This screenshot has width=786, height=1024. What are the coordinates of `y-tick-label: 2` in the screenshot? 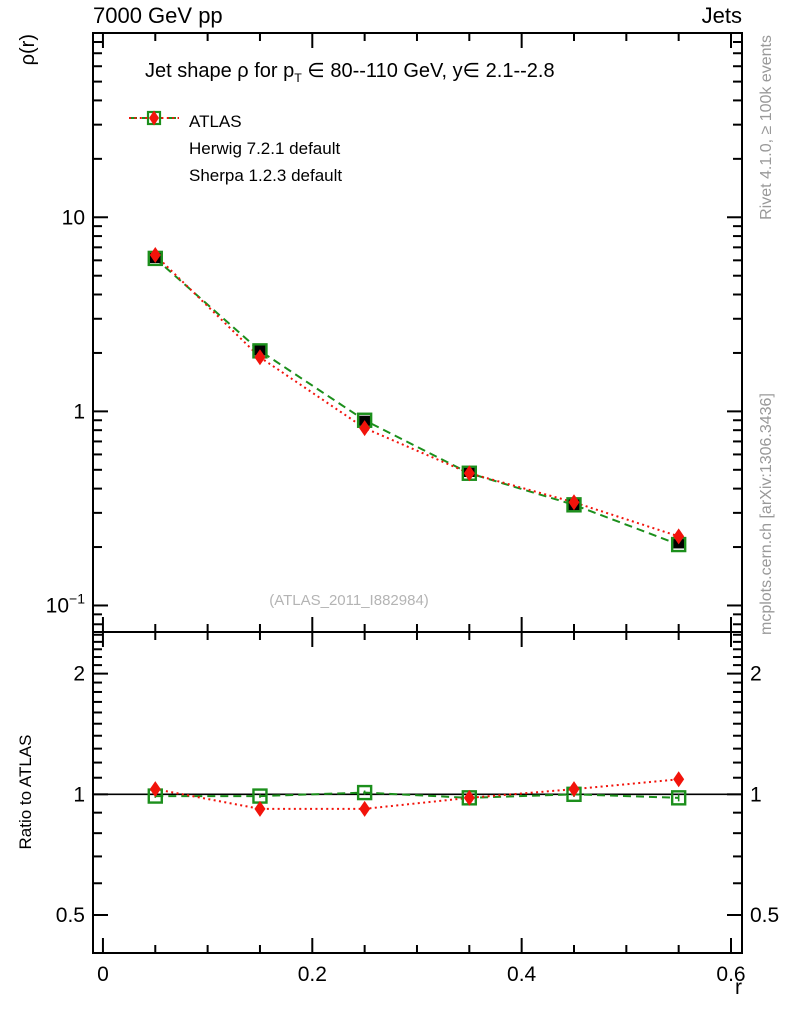 It's located at (79, 674).